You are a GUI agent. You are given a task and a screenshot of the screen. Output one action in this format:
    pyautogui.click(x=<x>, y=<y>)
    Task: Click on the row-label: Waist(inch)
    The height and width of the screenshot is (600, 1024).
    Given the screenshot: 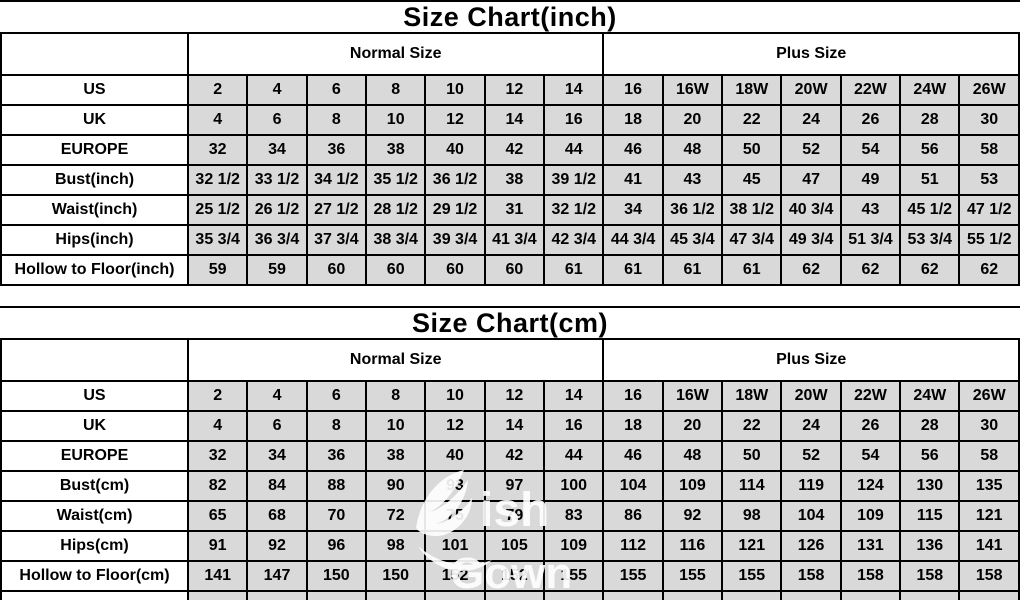 What is the action you would take?
    pyautogui.click(x=94, y=210)
    